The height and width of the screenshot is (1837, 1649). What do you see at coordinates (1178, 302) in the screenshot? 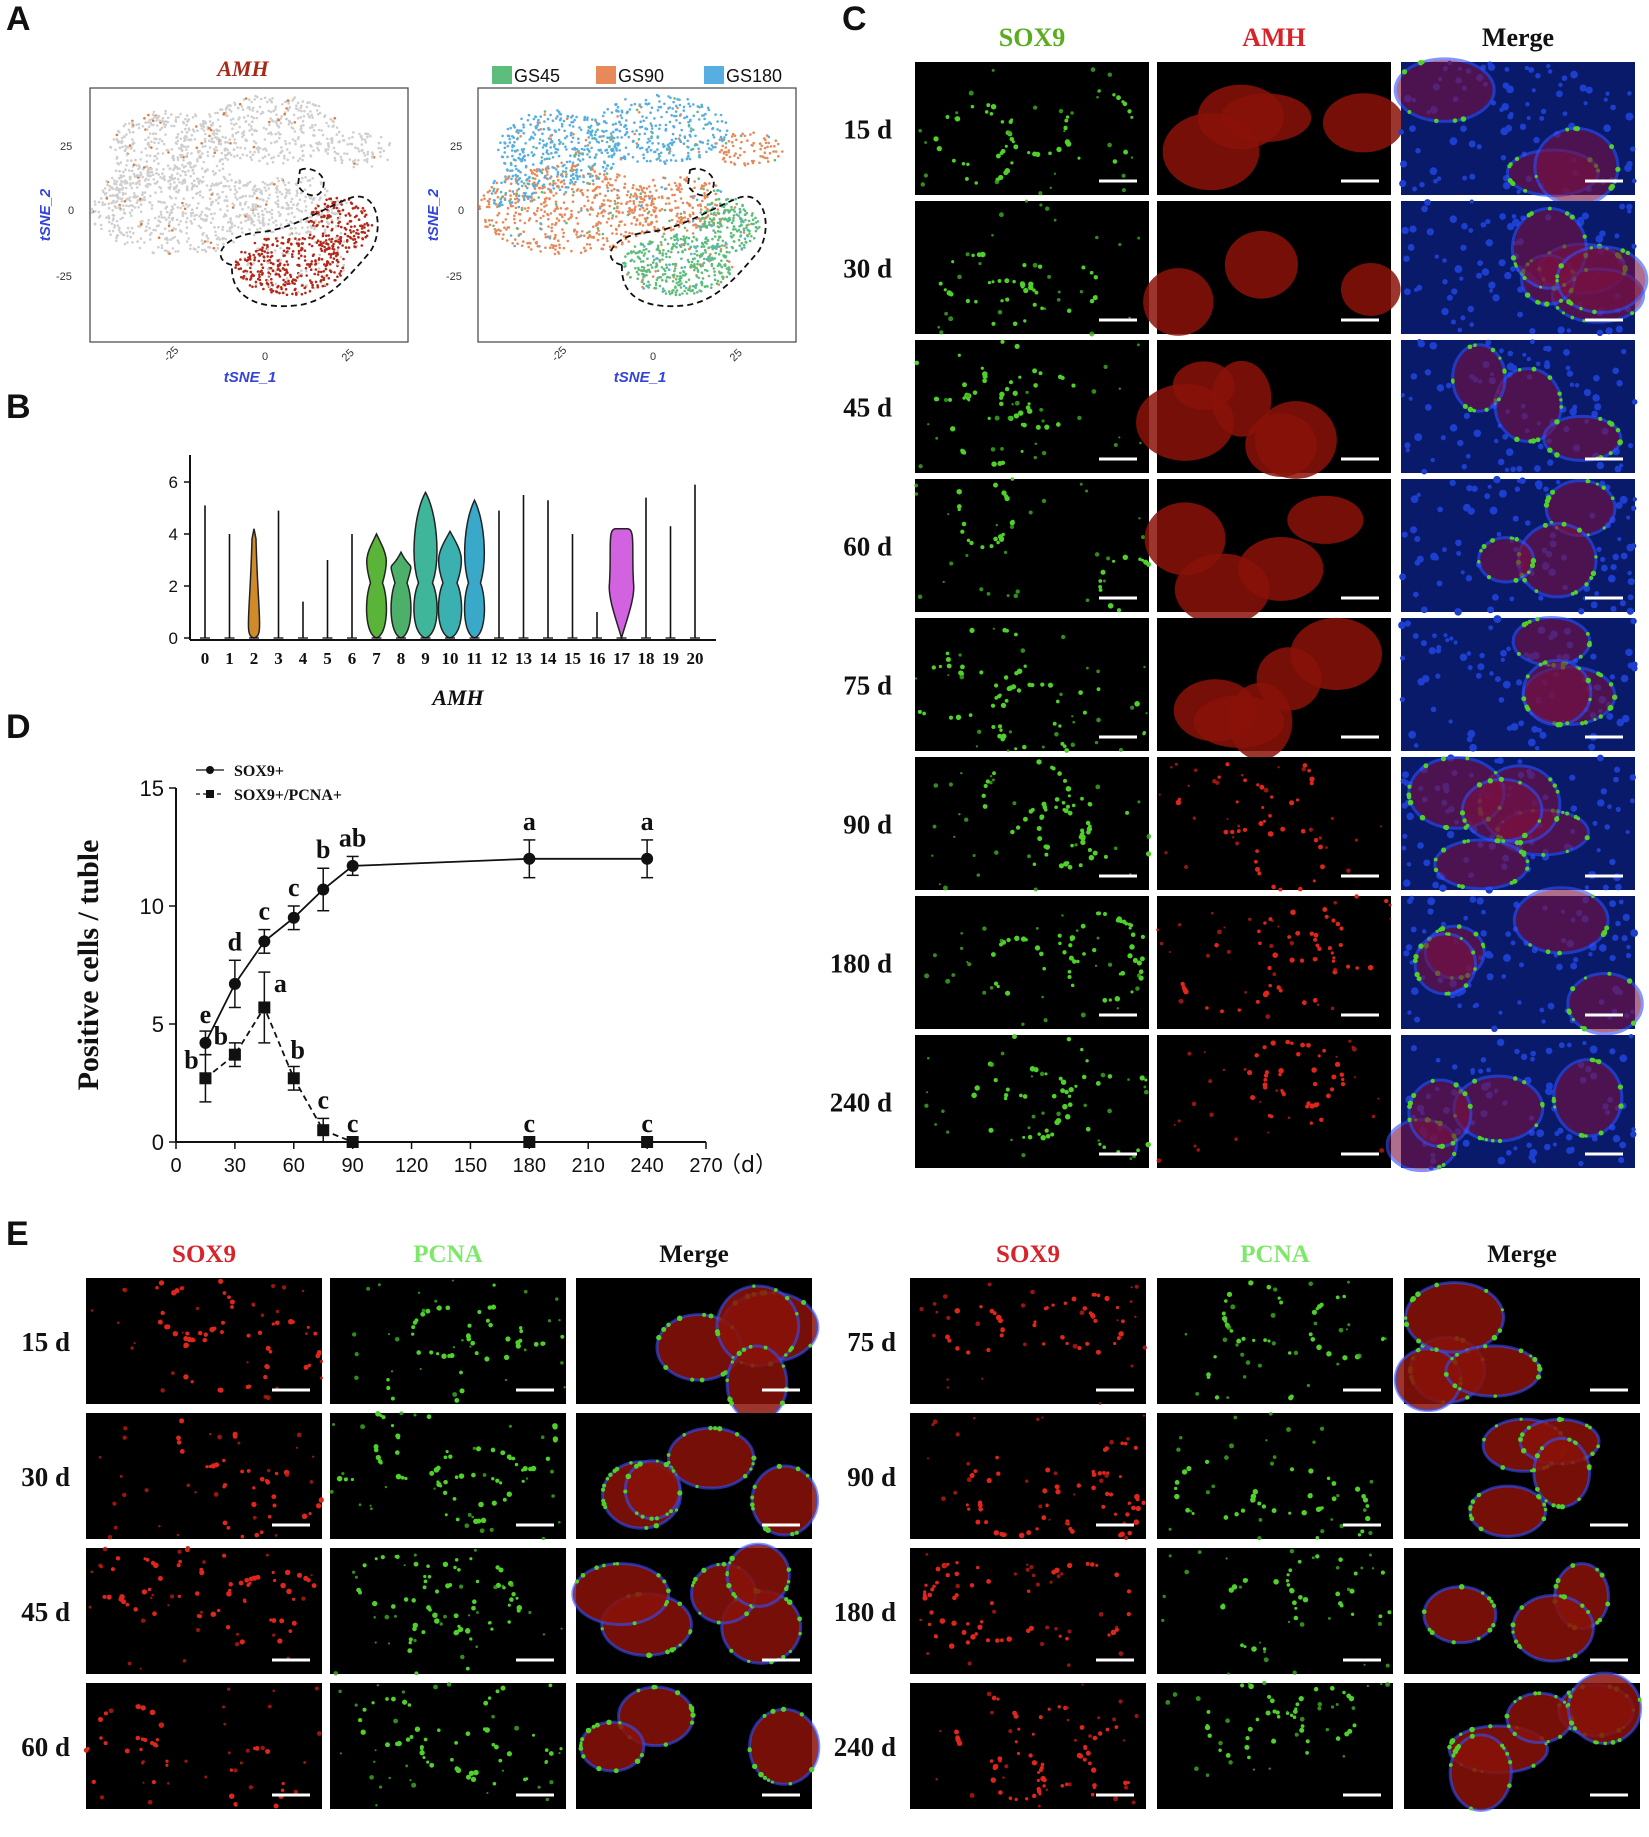
I see `tubule` at bounding box center [1178, 302].